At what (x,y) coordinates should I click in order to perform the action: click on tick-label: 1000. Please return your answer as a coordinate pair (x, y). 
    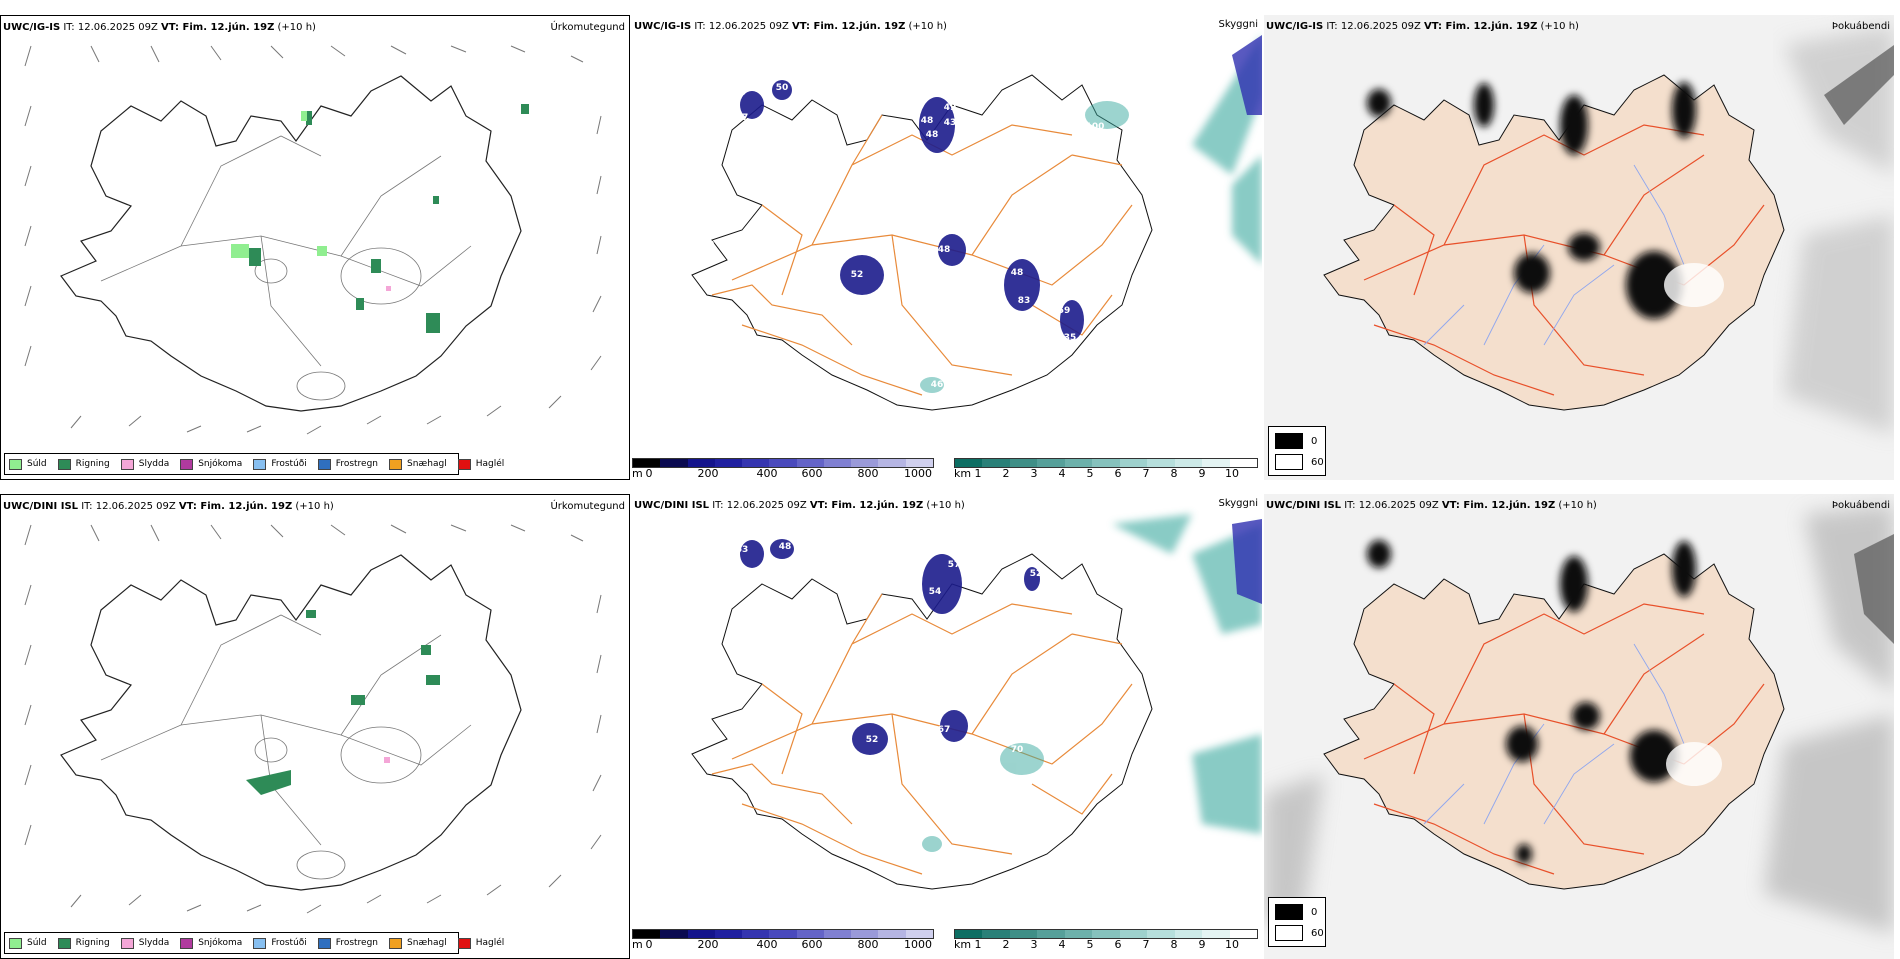
    Looking at the image, I should click on (918, 473).